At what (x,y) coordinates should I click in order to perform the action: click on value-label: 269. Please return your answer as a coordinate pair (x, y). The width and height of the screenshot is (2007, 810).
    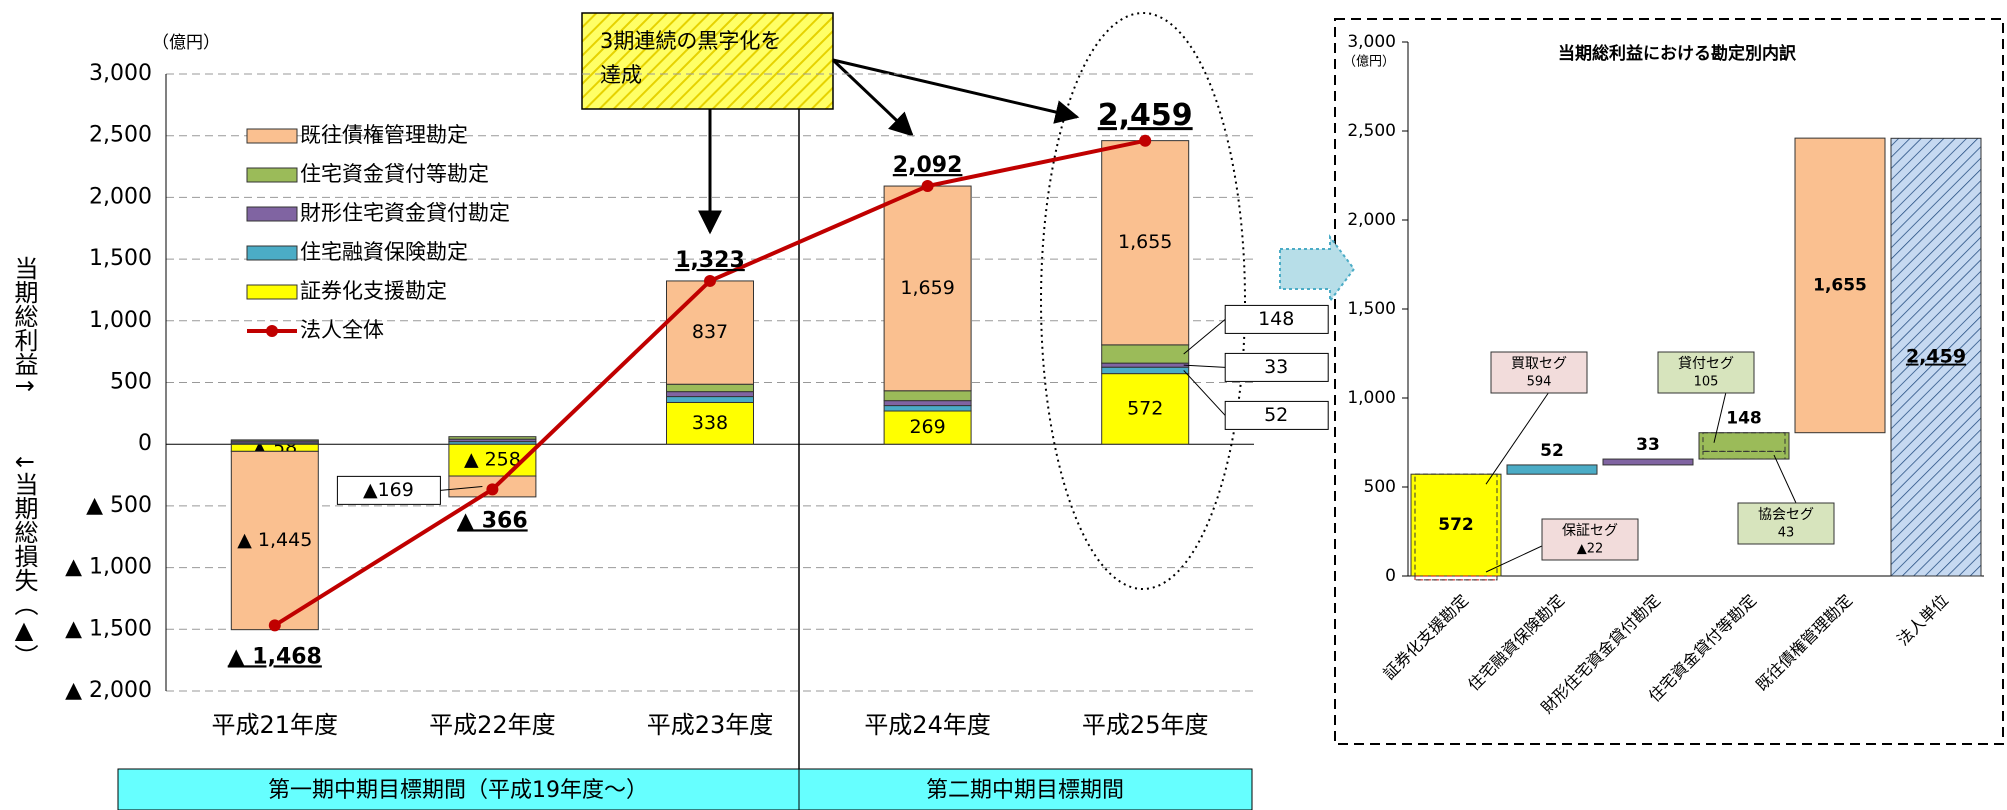
    Looking at the image, I should click on (927, 427).